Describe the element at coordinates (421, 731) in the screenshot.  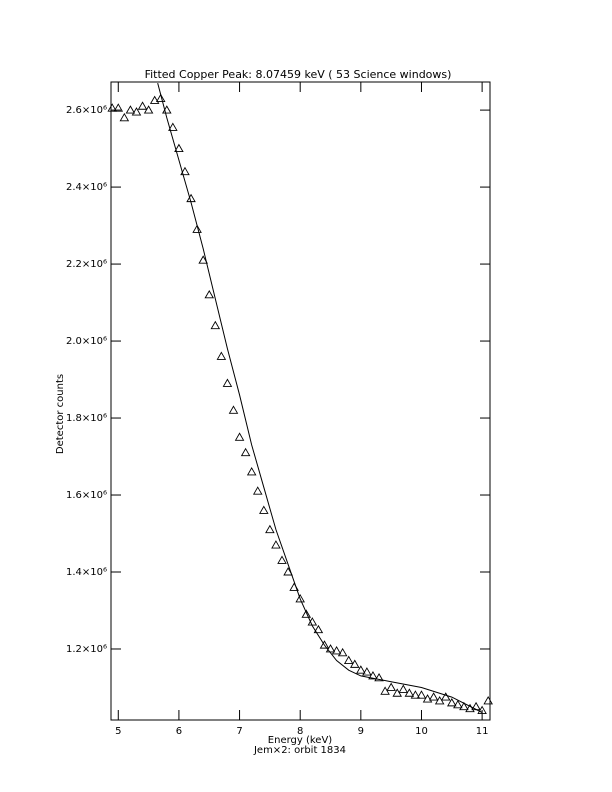
I see `x-tick-label: 10` at that location.